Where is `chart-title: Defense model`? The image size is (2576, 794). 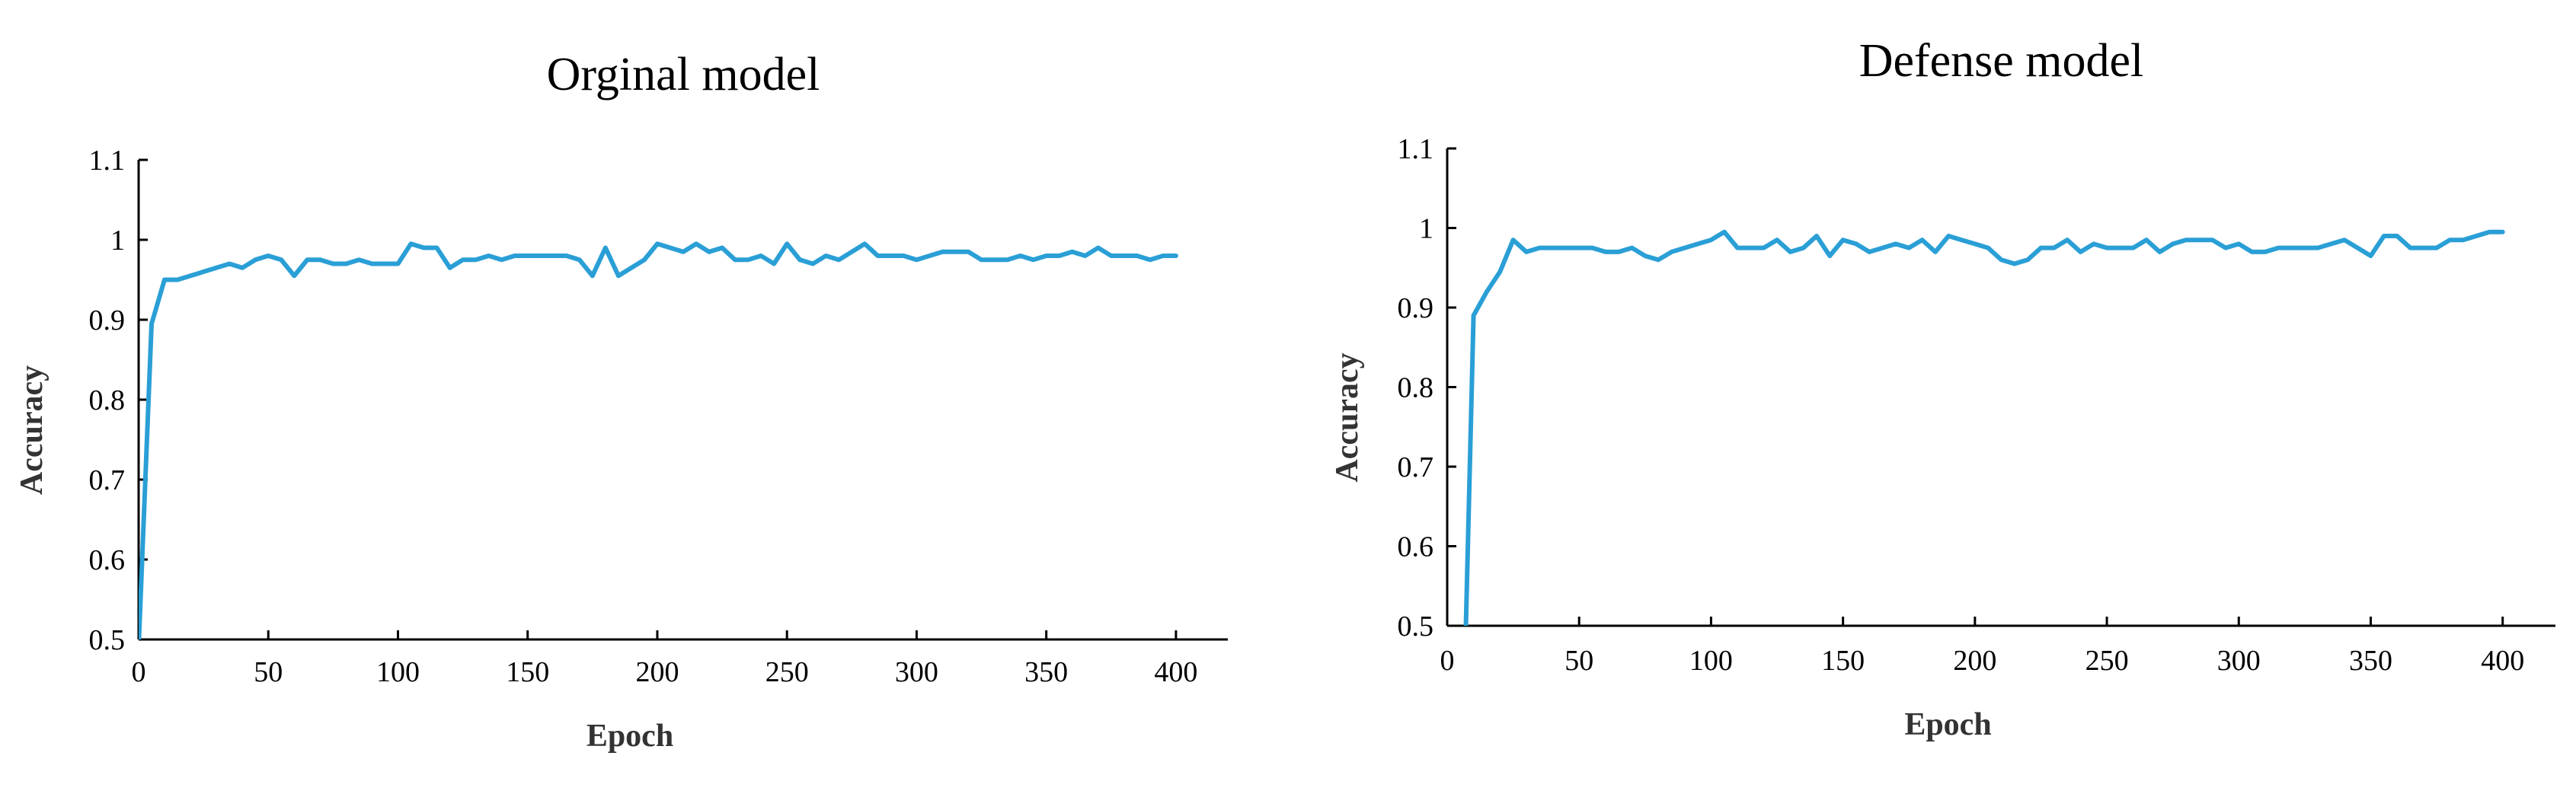
chart-title: Defense model is located at coordinates (2001, 61).